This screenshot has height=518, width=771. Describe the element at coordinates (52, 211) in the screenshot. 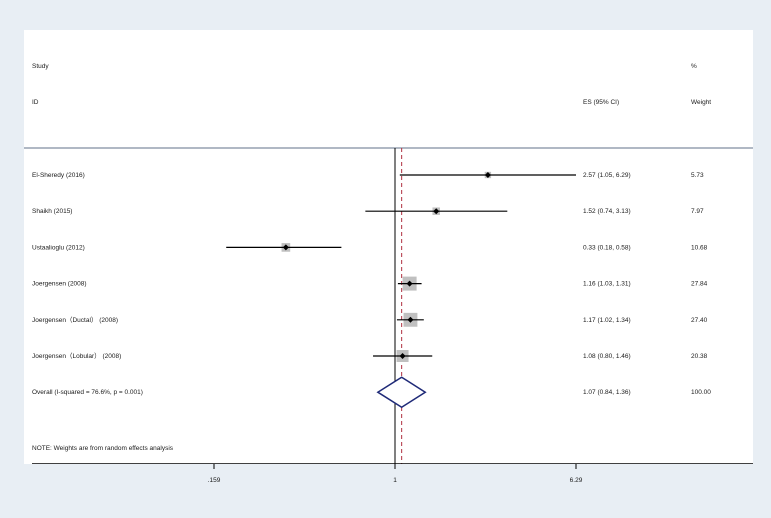

I see `study-label: Shaikh (2015)` at that location.